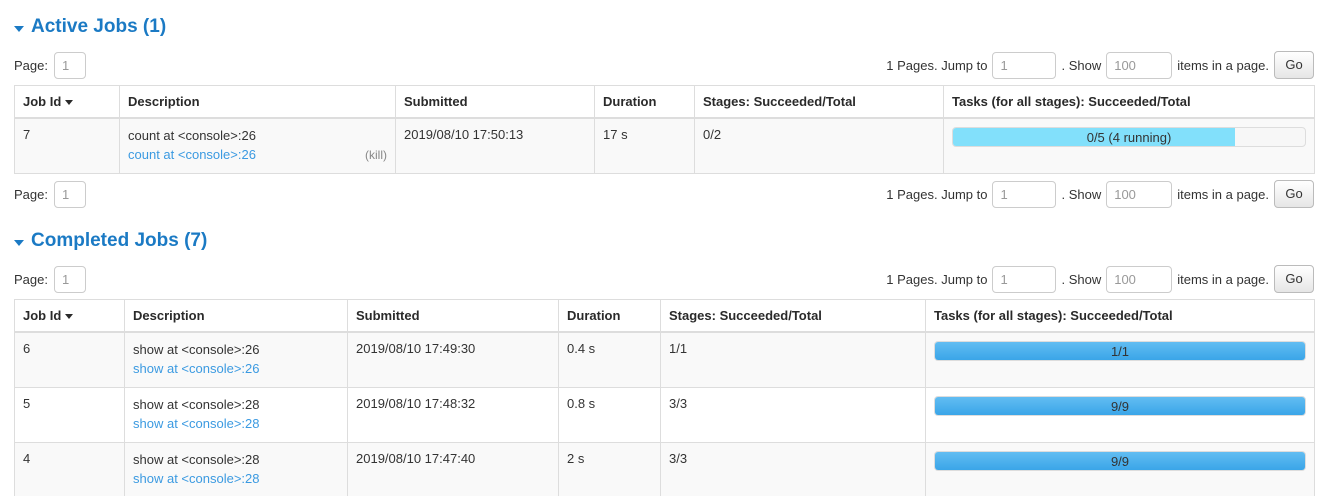 Image resolution: width=1328 pixels, height=496 pixels. Describe the element at coordinates (453, 359) in the screenshot. I see `cell-submitted: 2019/08/10 17:49:30` at that location.